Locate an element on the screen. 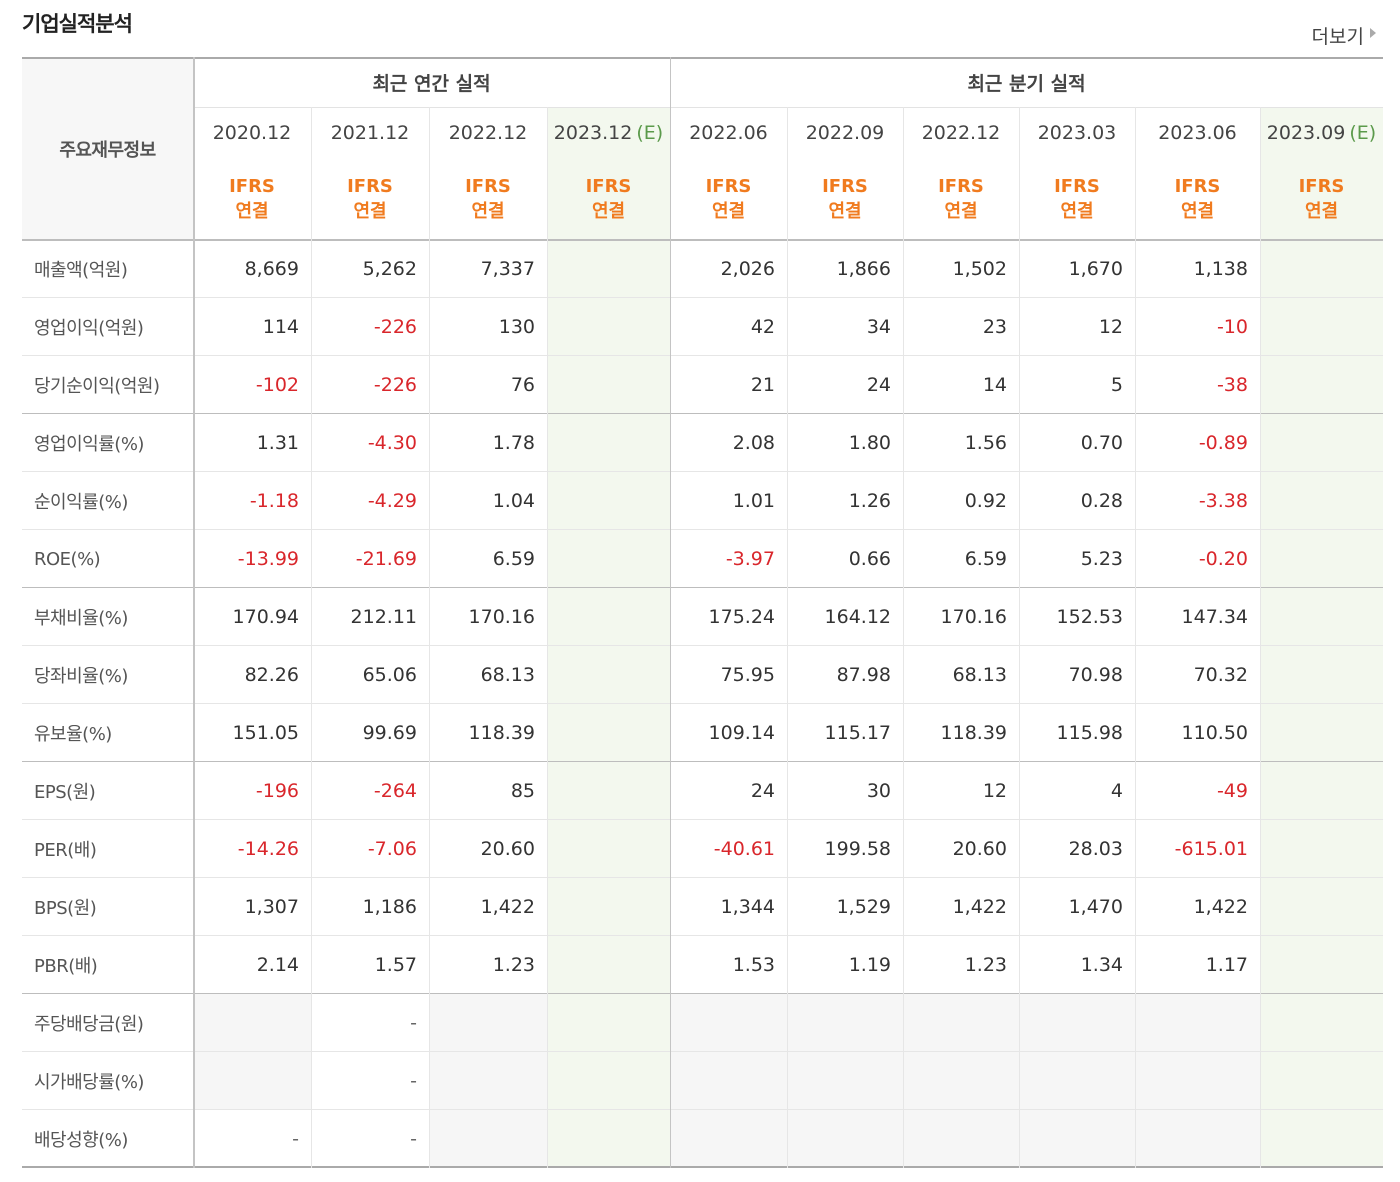 Image resolution: width=1400 pixels, height=1182 pixels. period: 2021.12 is located at coordinates (370, 132).